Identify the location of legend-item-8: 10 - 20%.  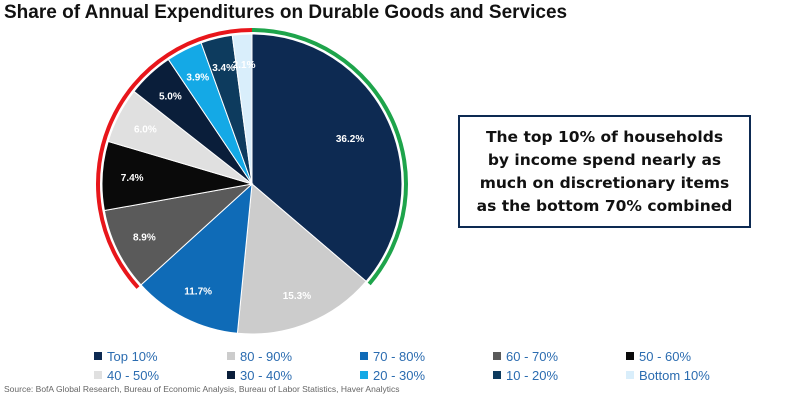
(559, 375).